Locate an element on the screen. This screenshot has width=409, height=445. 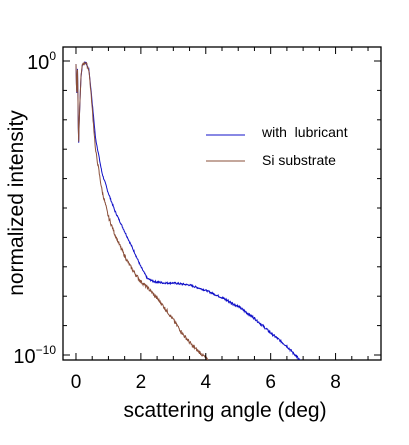
legend-label-with-lubricant: with lubricant is located at coordinates (304, 132).